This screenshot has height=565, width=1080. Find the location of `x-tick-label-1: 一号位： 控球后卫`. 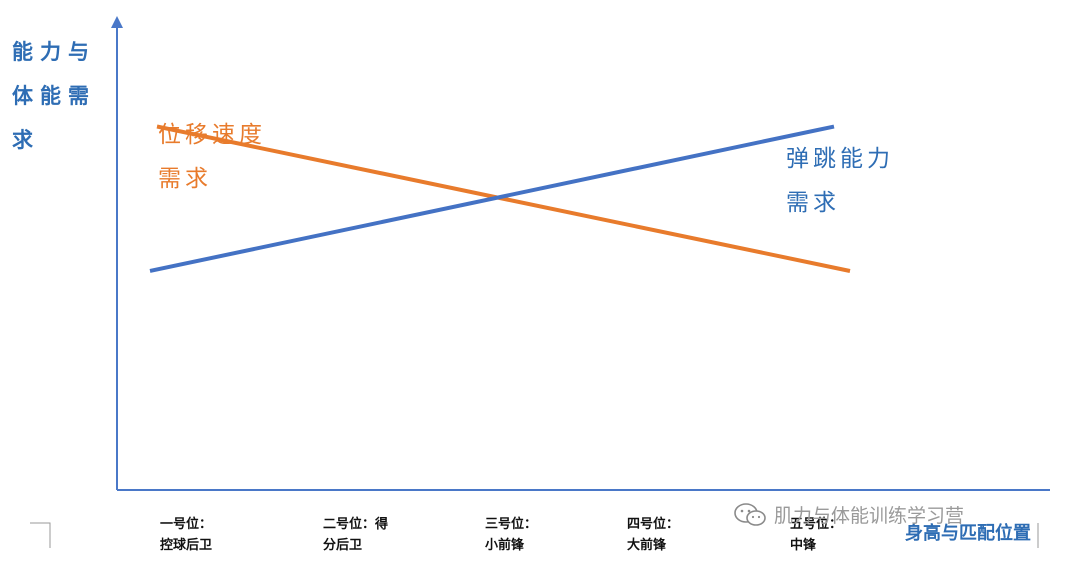

x-tick-label-1: 一号位： 控球后卫 is located at coordinates (186, 535).